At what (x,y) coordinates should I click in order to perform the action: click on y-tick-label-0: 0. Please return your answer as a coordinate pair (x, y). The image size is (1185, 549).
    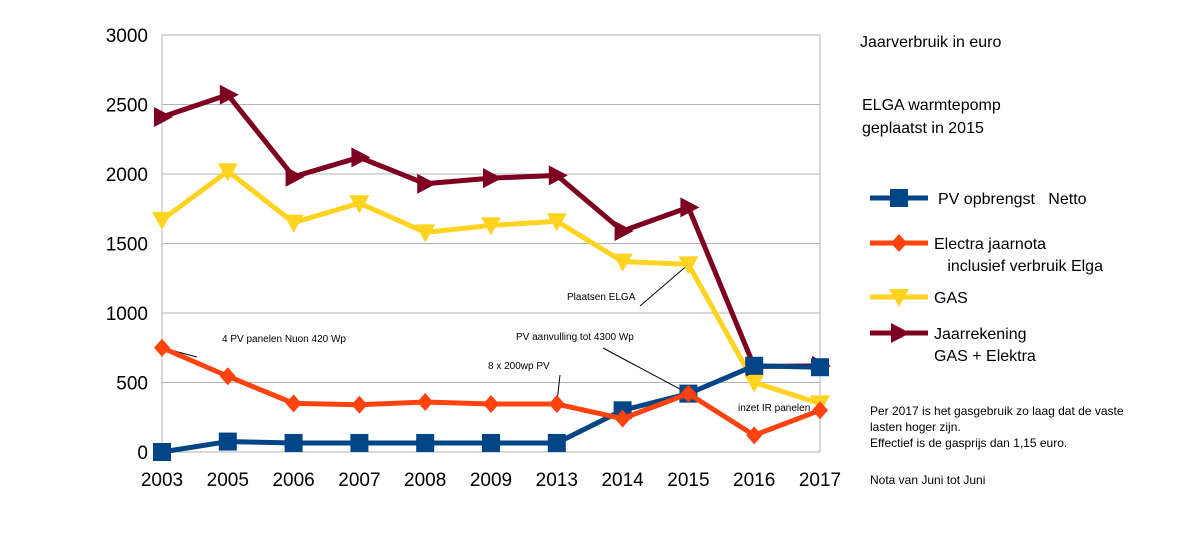
    Looking at the image, I should click on (142, 453).